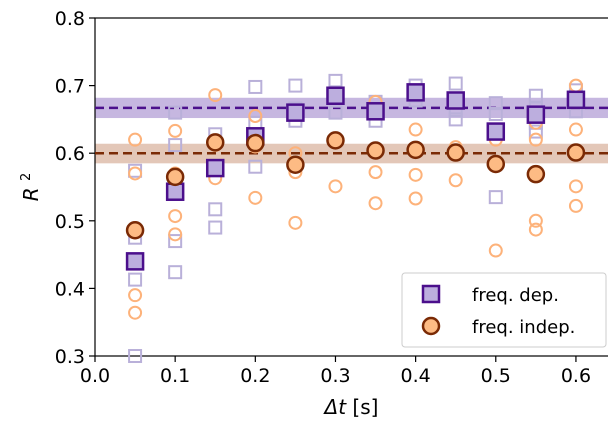  I want to click on x-axis-label-symbol: Δt, so click(335, 407).